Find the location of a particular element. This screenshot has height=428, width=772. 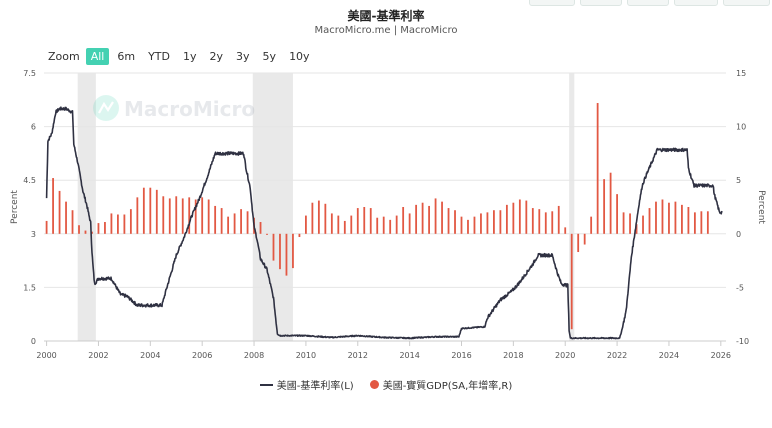

x-axis-tick-label: 2012 is located at coordinates (358, 355).